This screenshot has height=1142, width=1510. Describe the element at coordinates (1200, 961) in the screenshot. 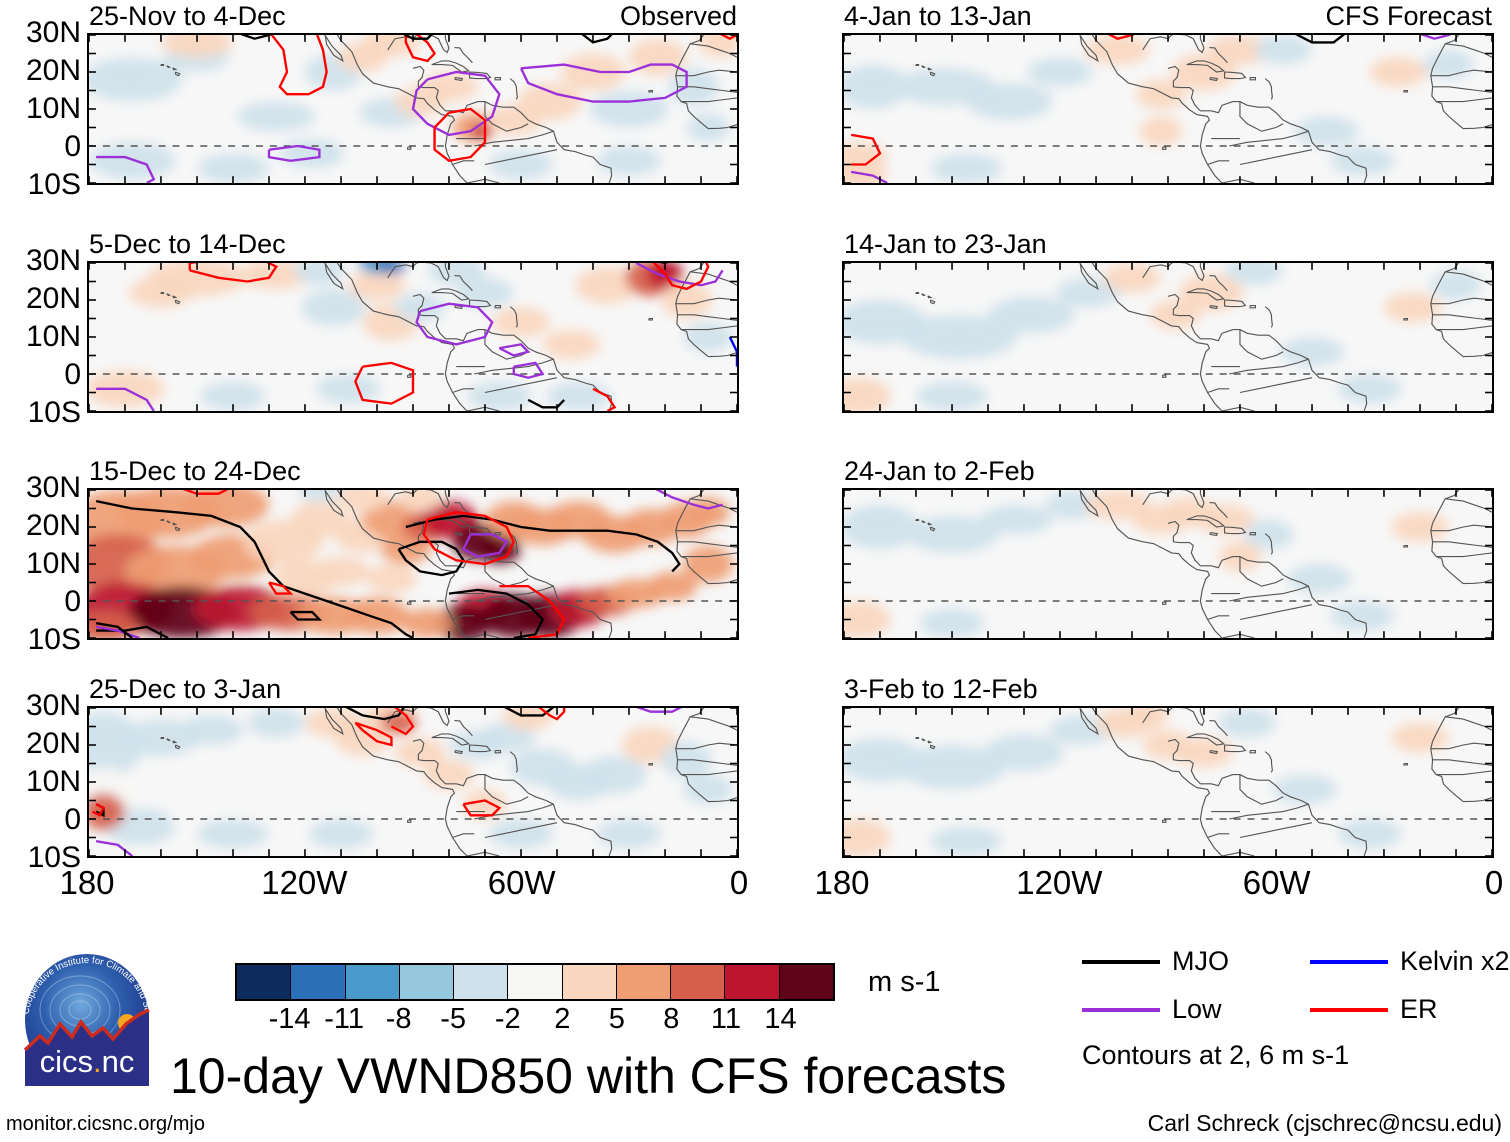

I see `contour-legend-label: MJO` at that location.